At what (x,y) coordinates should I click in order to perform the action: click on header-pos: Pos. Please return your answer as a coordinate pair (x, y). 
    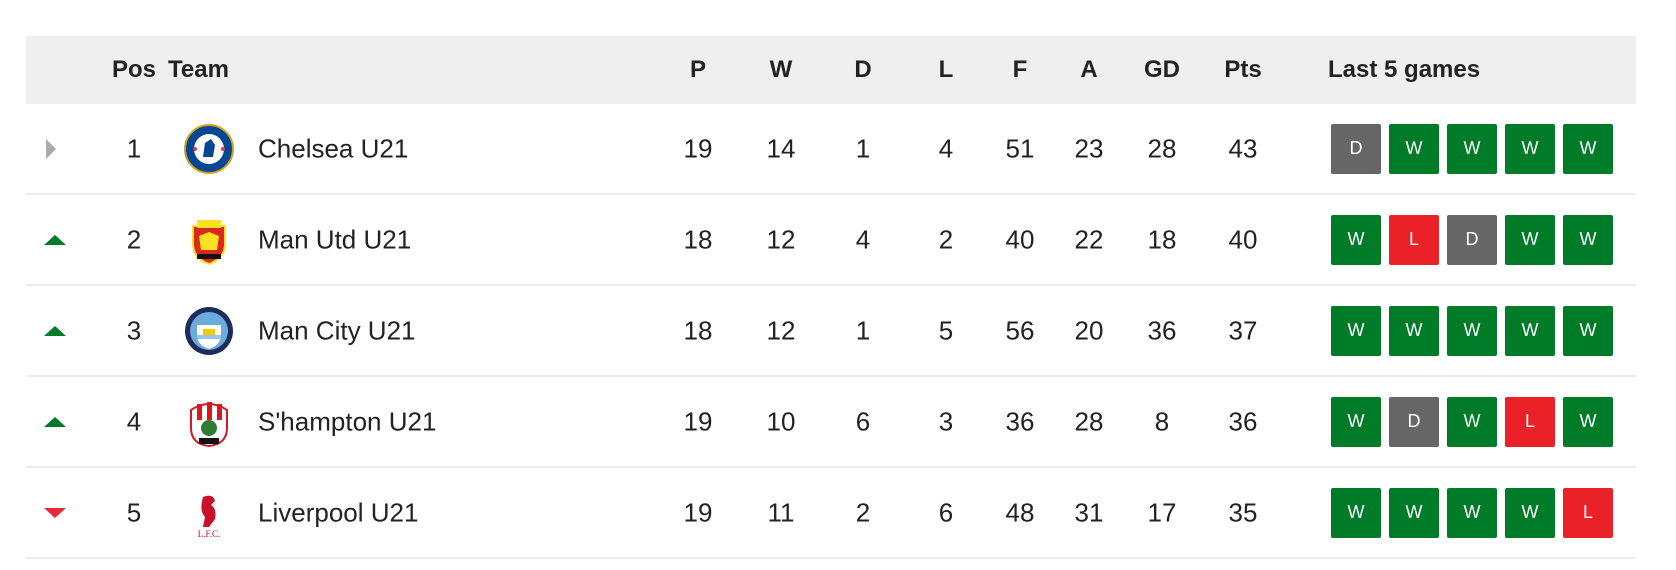
    Looking at the image, I should click on (134, 69).